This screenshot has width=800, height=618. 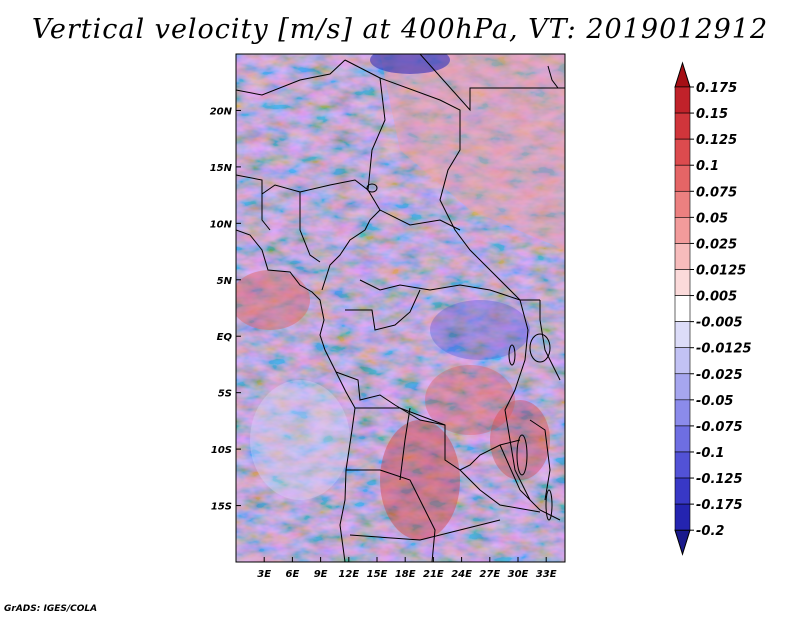 I want to click on lon-tick-label: 12E, so click(x=348, y=574).